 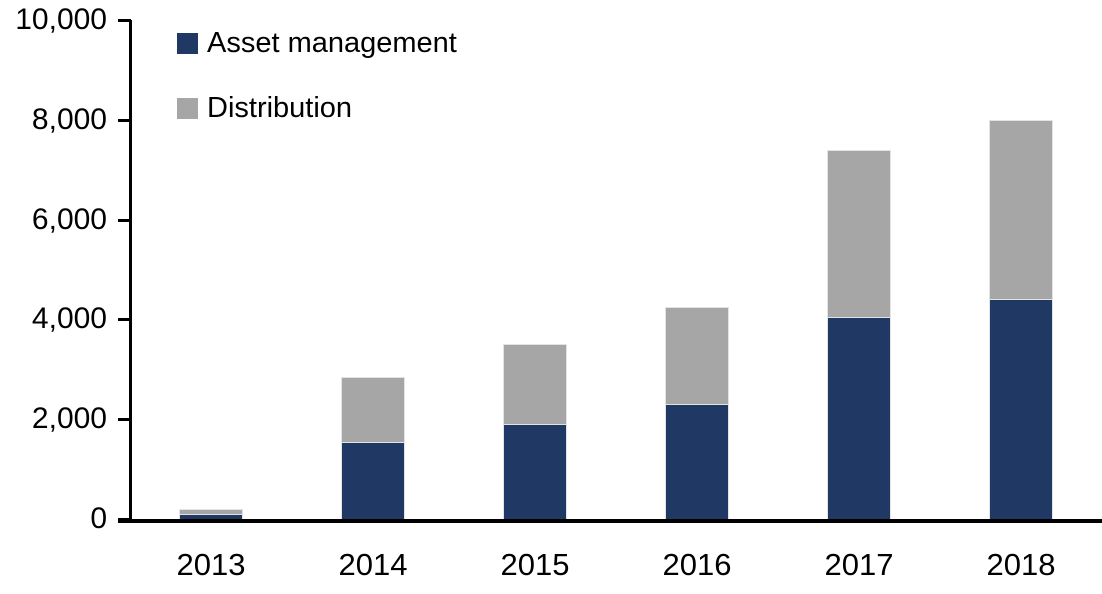 I want to click on bar-segment-asset-management-2013, so click(x=211, y=516).